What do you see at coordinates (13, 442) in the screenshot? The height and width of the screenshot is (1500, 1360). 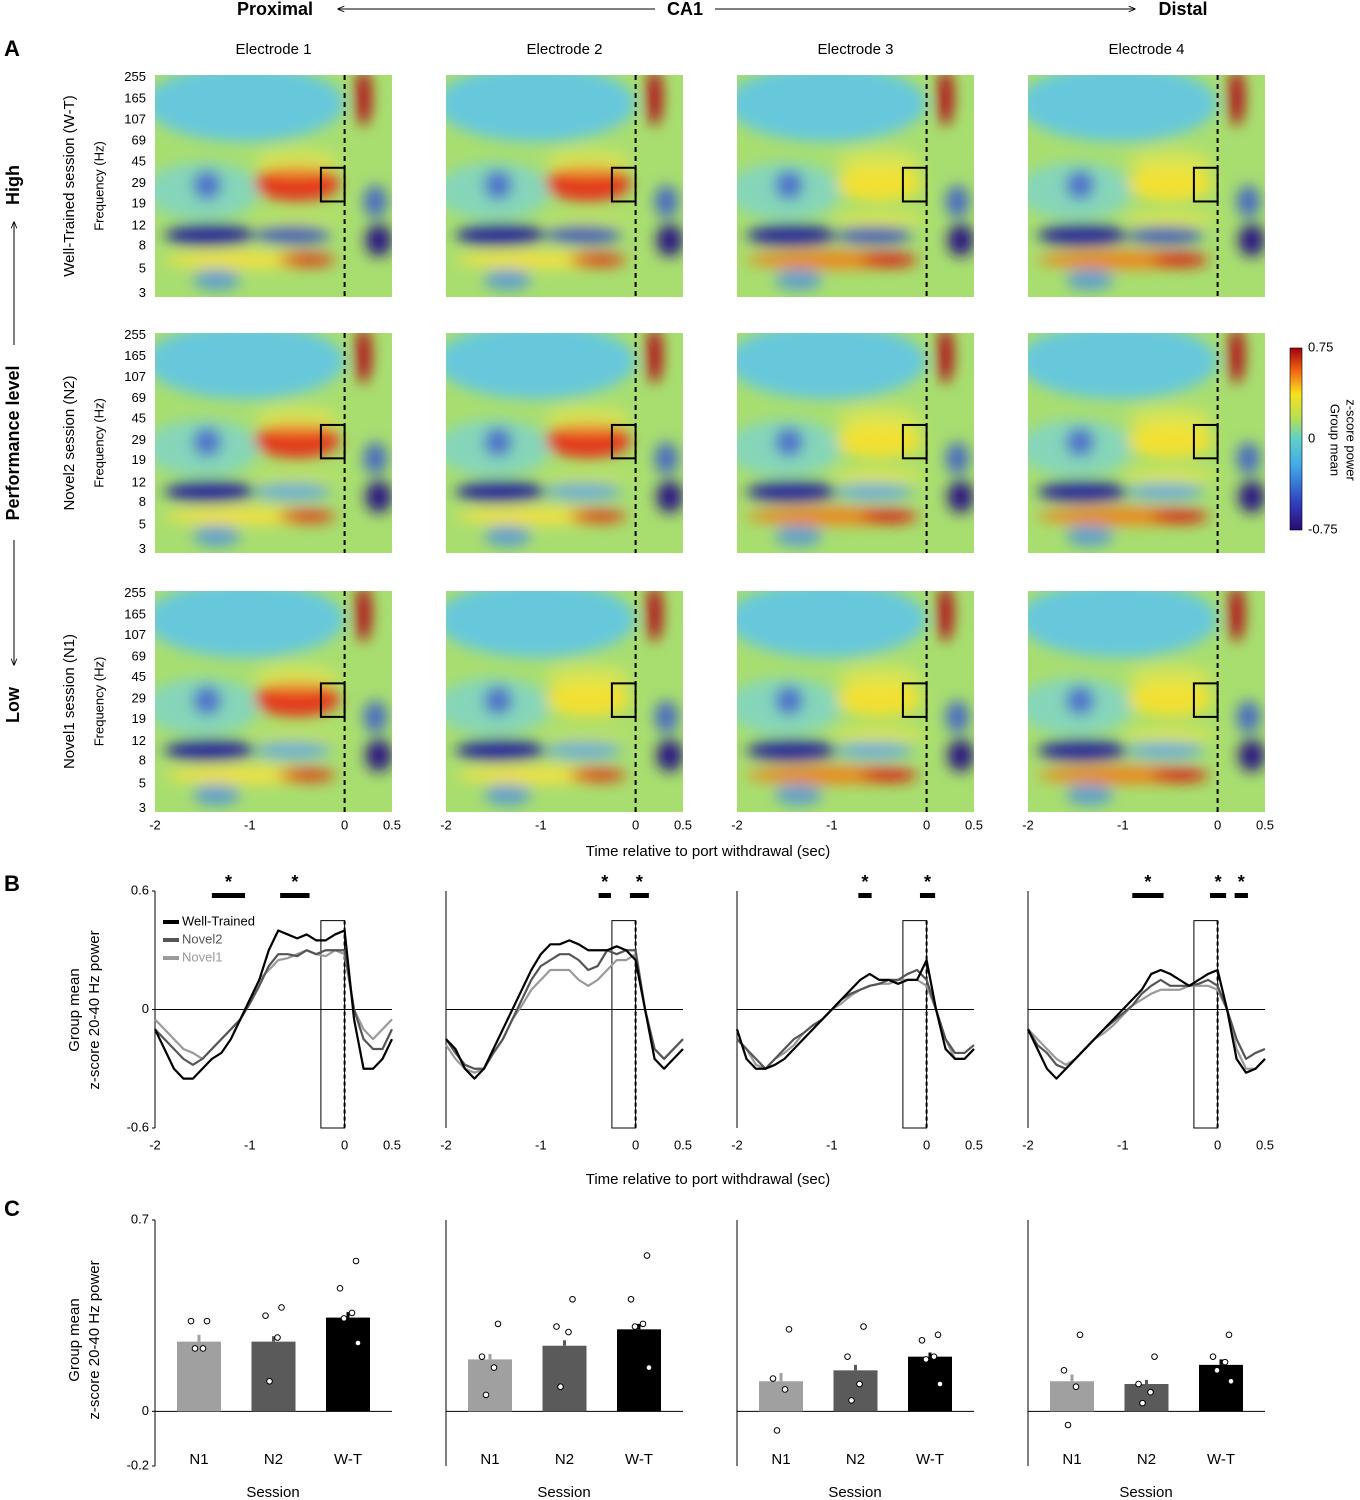 I see `performance-label: Performance level` at bounding box center [13, 442].